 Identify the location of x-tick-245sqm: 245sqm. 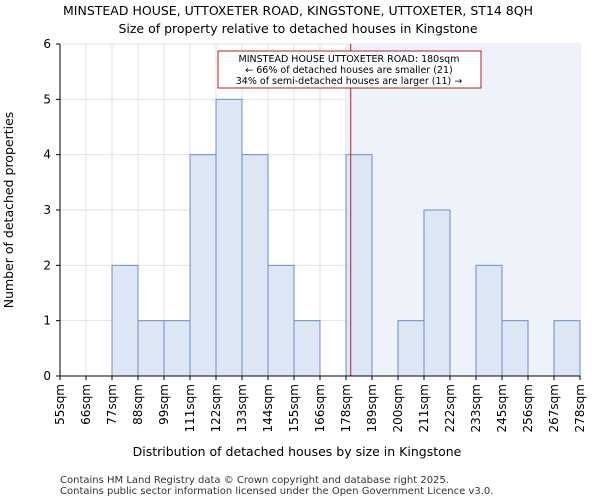
(502, 408).